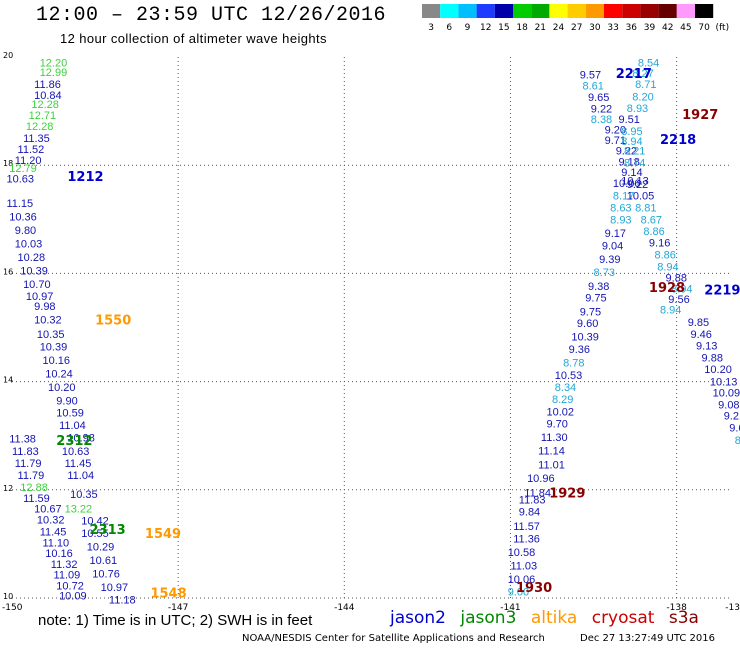 Image resolution: width=740 pixels, height=650 pixels. I want to click on wave-height-value: 10.70, so click(37, 285).